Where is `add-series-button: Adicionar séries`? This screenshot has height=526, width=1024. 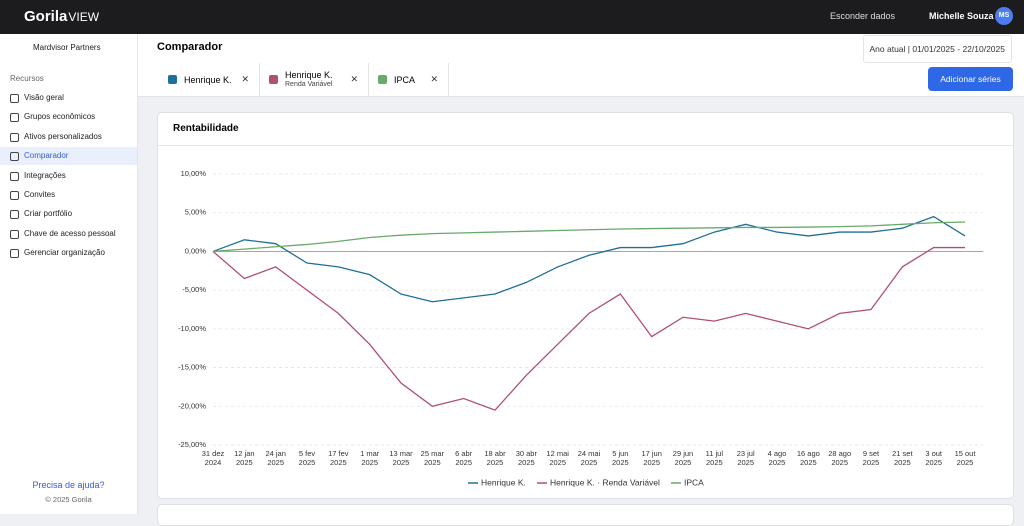
add-series-button: Adicionar séries is located at coordinates (970, 79).